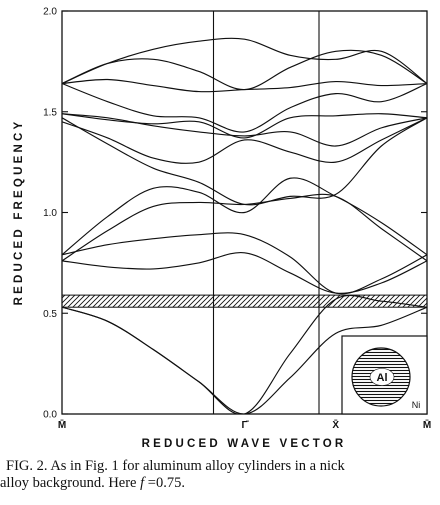 Image resolution: width=440 pixels, height=505 pixels. What do you see at coordinates (245, 425) in the screenshot?
I see `x-tick-label: Γ̄` at bounding box center [245, 425].